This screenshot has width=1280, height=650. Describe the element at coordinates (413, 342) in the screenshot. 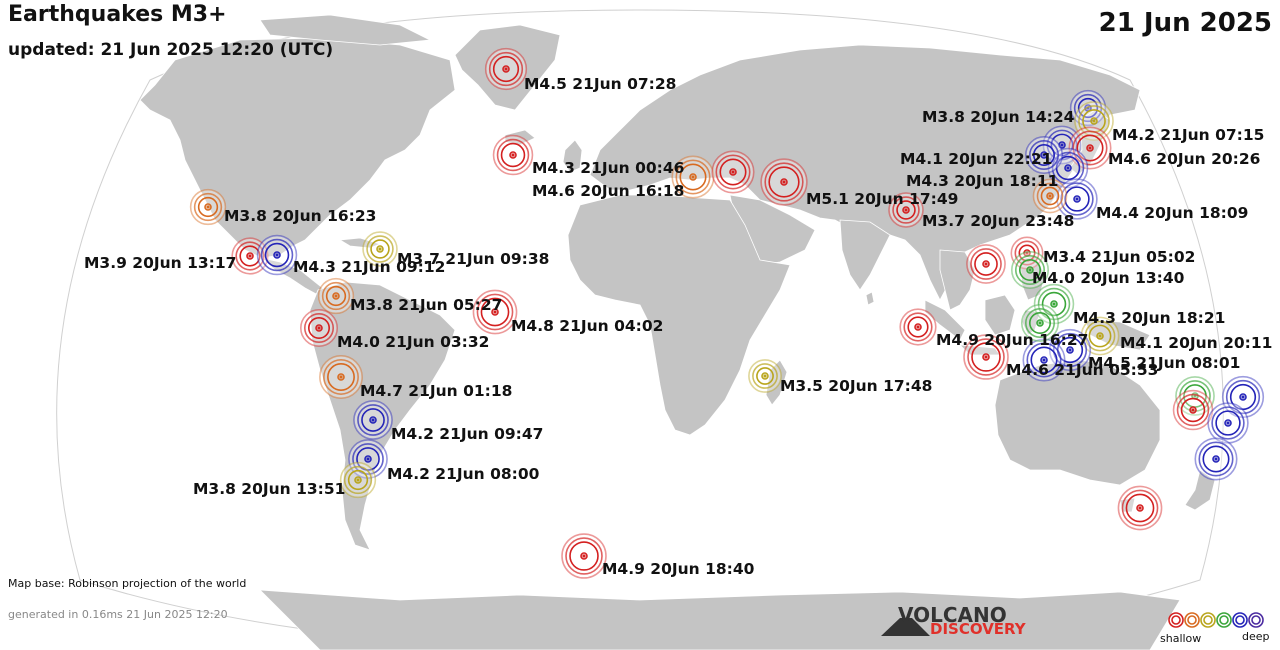

I see `earthquake-label: M4.0 21Jun 03:32` at that location.